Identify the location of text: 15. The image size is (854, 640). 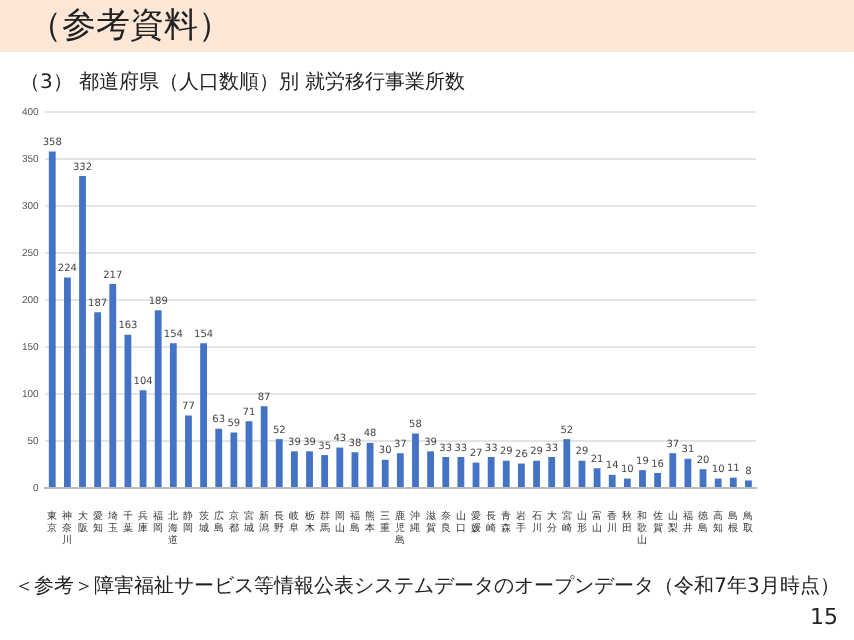
(824, 617).